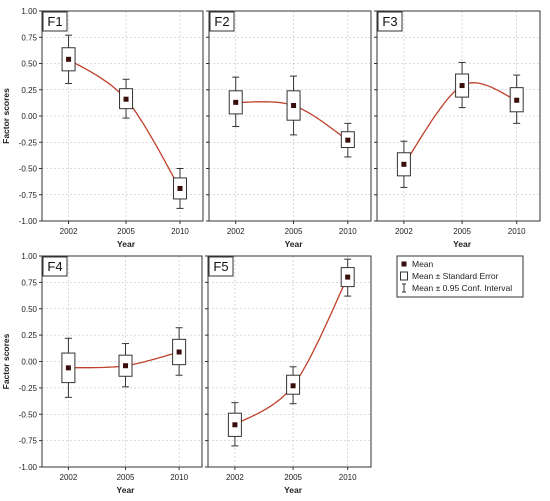 This screenshot has width=550, height=501. Describe the element at coordinates (457, 129) in the screenshot. I see `panel-f3: 2002 2005 2010 Year F3` at that location.